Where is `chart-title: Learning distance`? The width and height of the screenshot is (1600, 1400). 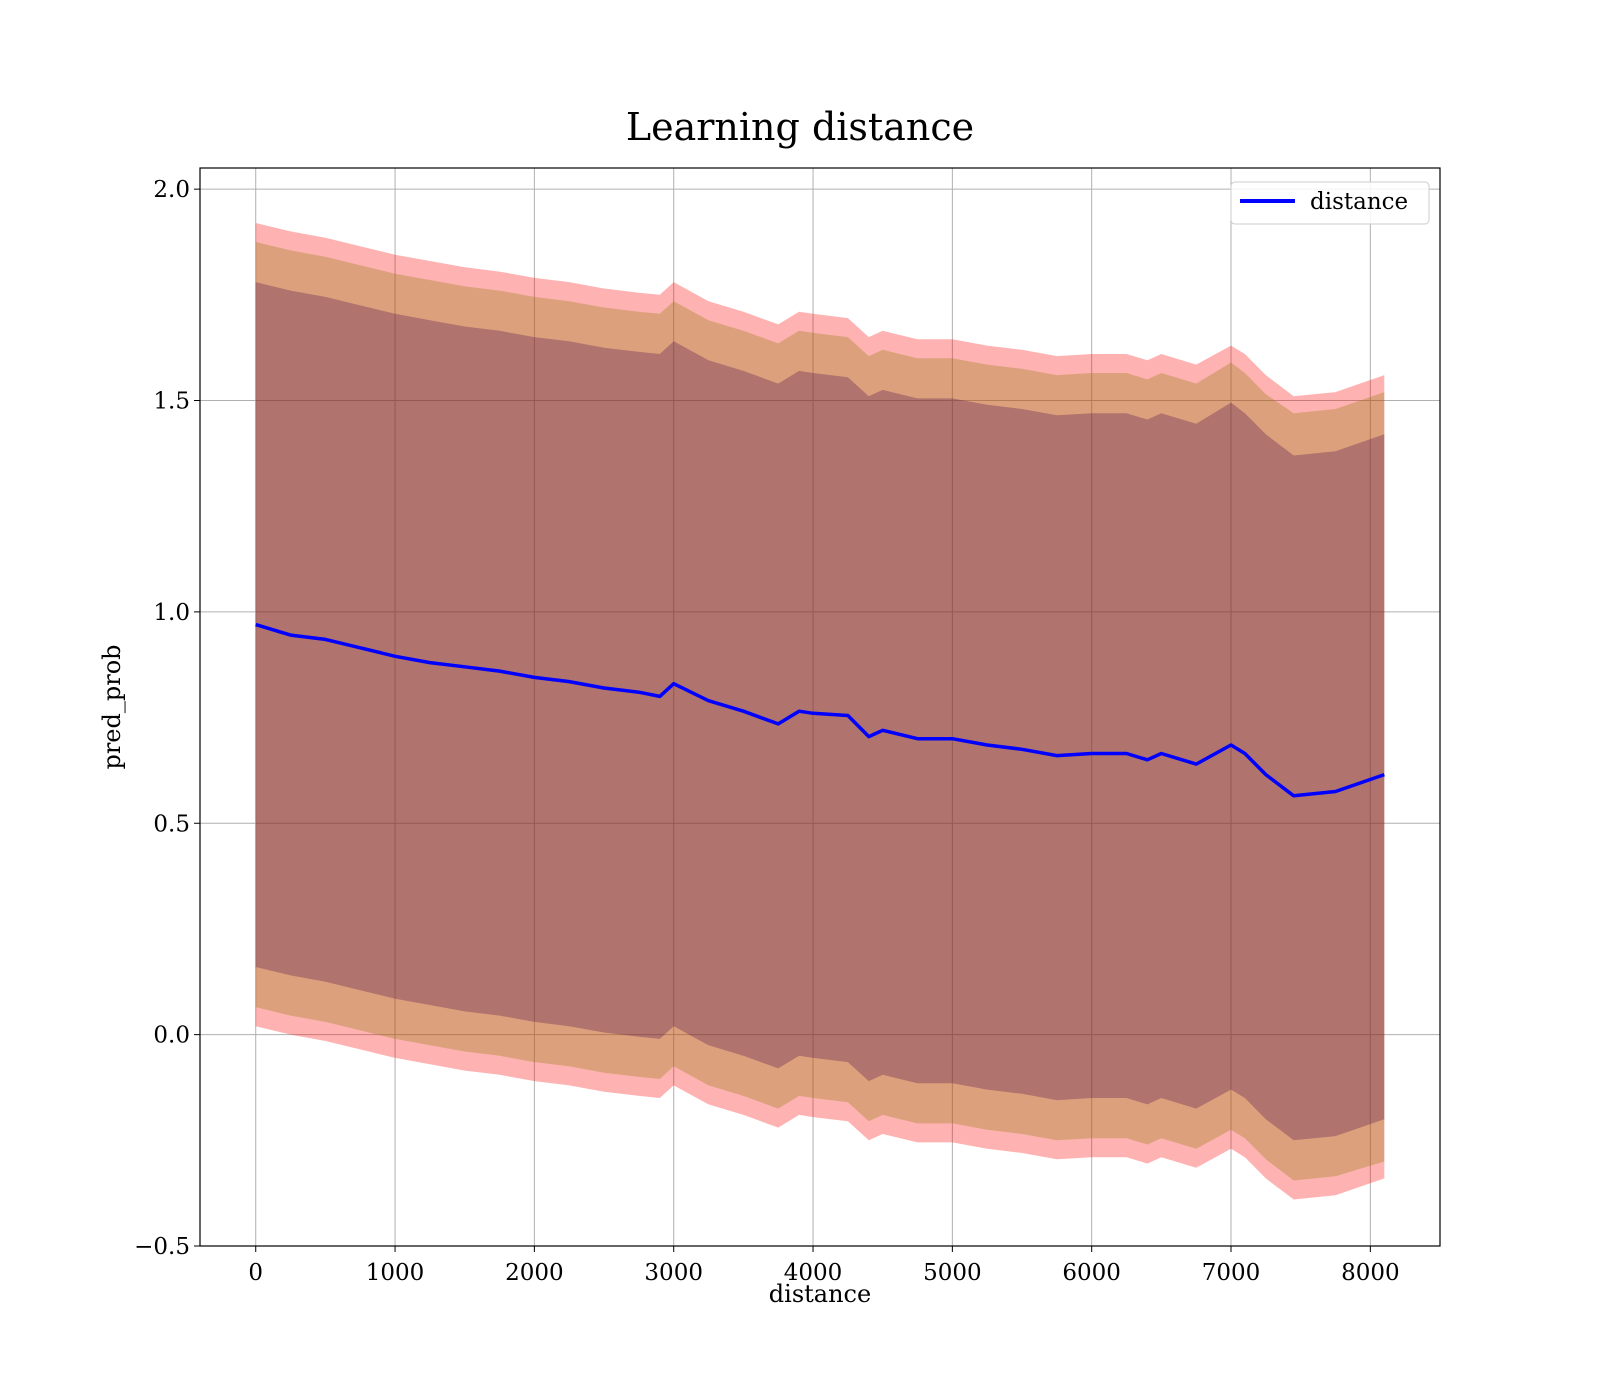
chart-title: Learning distance is located at coordinates (800, 127).